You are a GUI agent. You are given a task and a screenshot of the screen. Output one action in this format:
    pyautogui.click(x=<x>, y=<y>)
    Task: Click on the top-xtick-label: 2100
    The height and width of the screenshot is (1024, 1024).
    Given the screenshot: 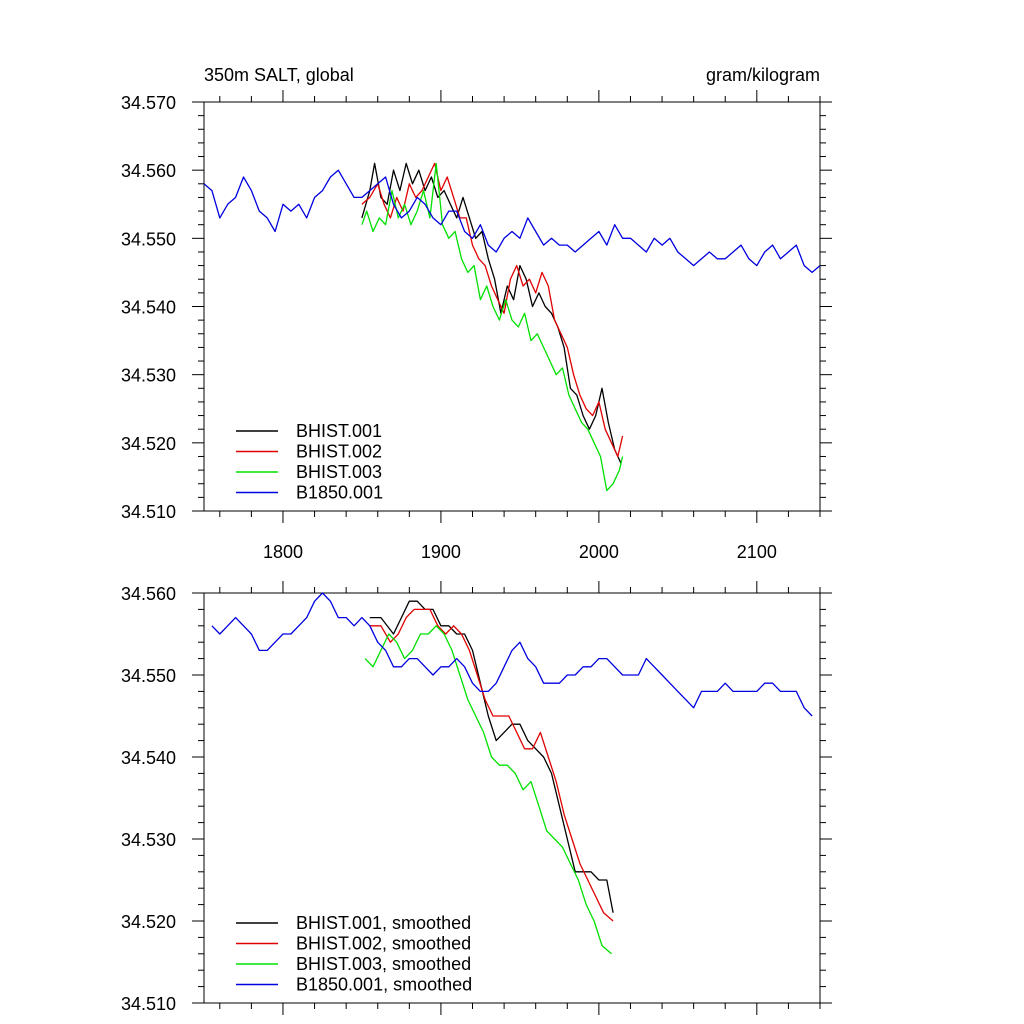 What is the action you would take?
    pyautogui.click(x=757, y=552)
    